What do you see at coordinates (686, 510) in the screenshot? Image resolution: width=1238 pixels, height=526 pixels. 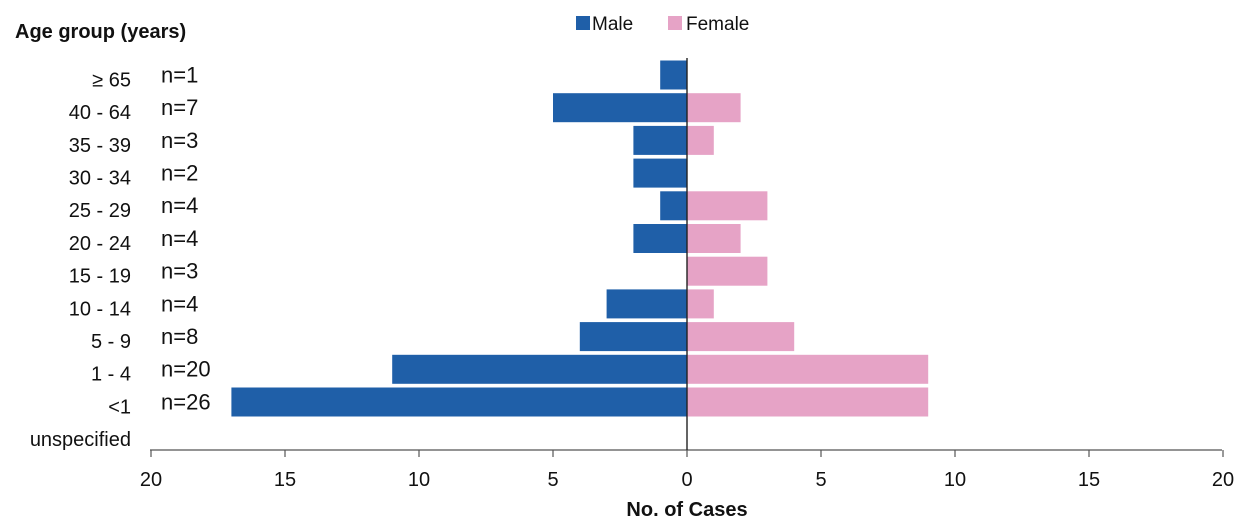 I see `x-axis-title: No. of Cases` at bounding box center [686, 510].